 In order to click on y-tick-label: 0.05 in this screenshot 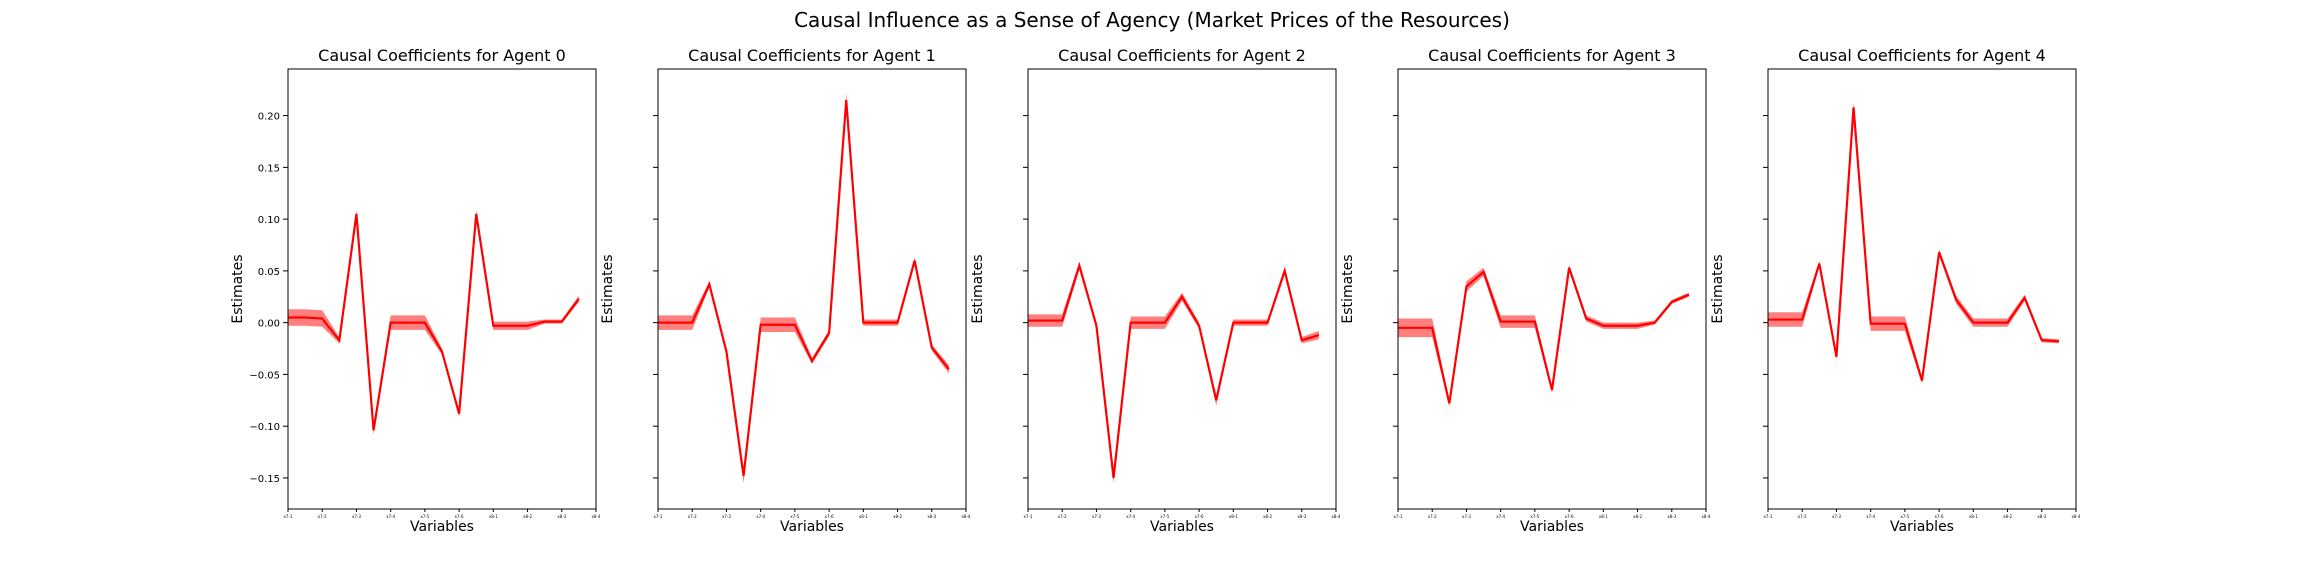, I will do `click(269, 272)`.